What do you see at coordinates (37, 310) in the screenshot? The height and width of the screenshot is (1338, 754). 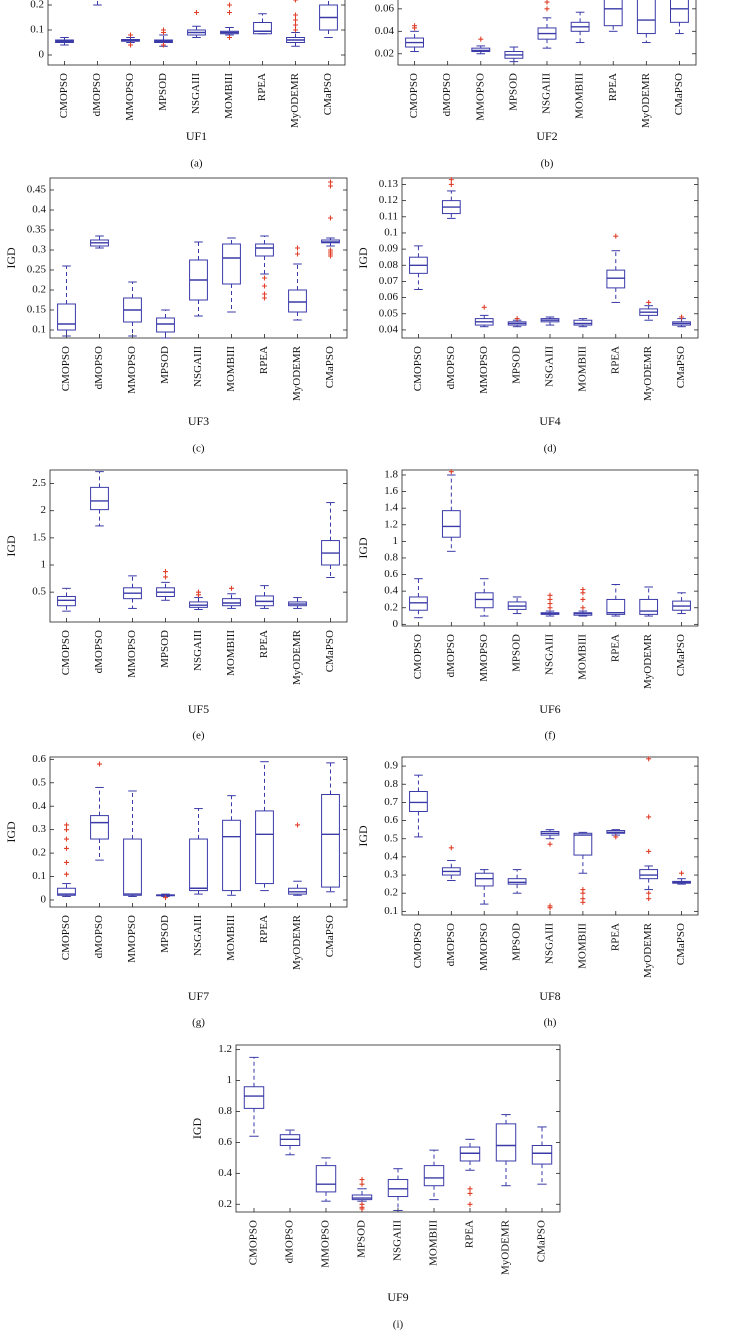 I see `y-tick-label: 0.15` at bounding box center [37, 310].